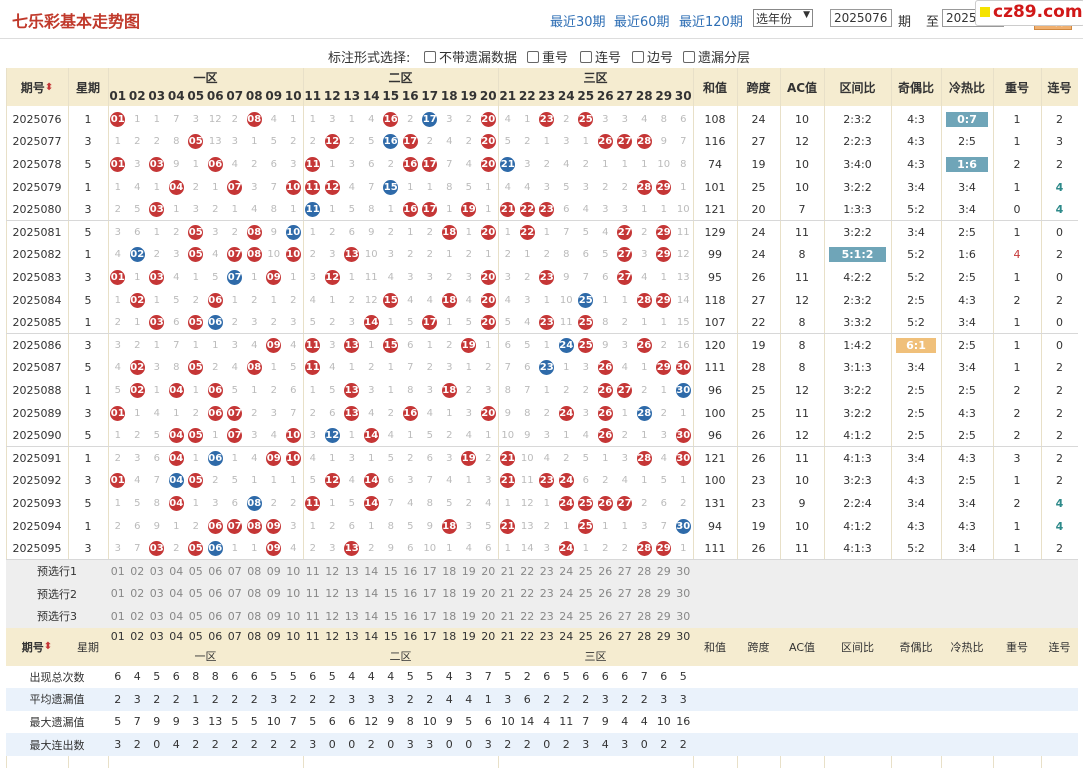 This screenshot has width=1083, height=768. Describe the element at coordinates (600, 56) in the screenshot. I see `option-consecutive: 连号` at that location.